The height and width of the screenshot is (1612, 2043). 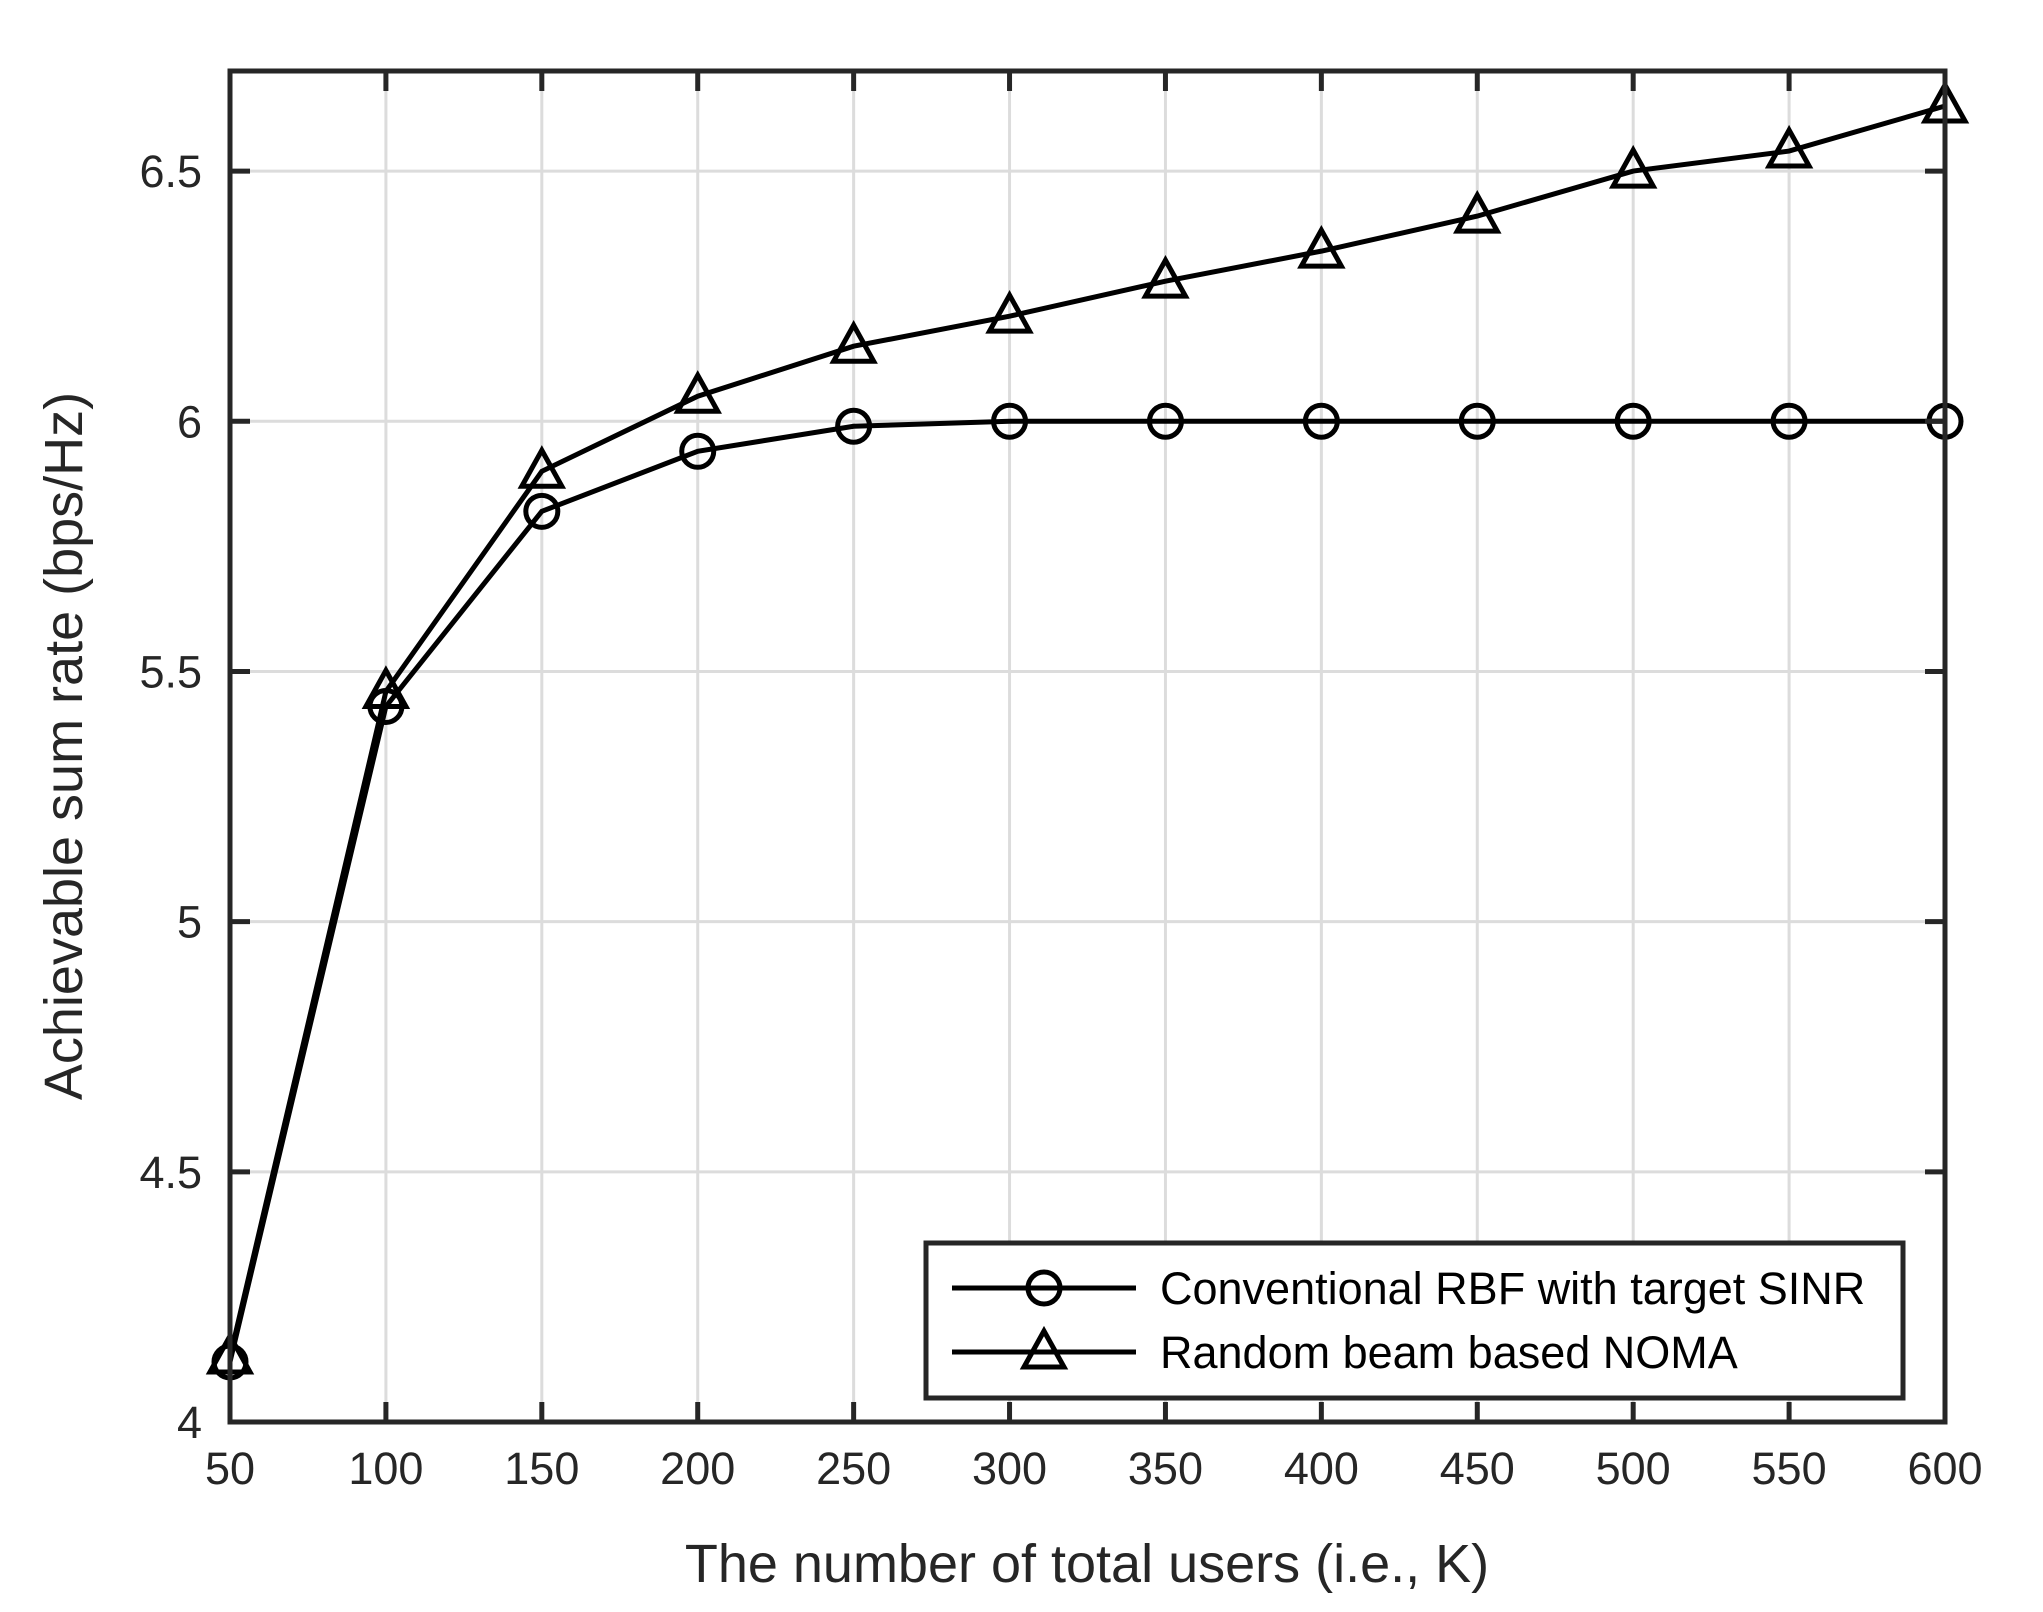 What do you see at coordinates (1633, 1468) in the screenshot?
I see `x-tick-label: 500` at bounding box center [1633, 1468].